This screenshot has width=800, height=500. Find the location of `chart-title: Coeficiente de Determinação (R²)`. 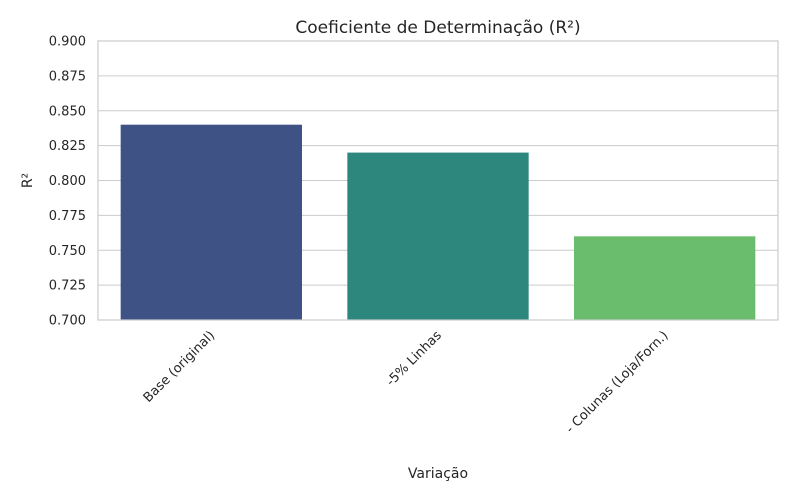

chart-title: Coeficiente de Determinação (R²) is located at coordinates (437, 28).